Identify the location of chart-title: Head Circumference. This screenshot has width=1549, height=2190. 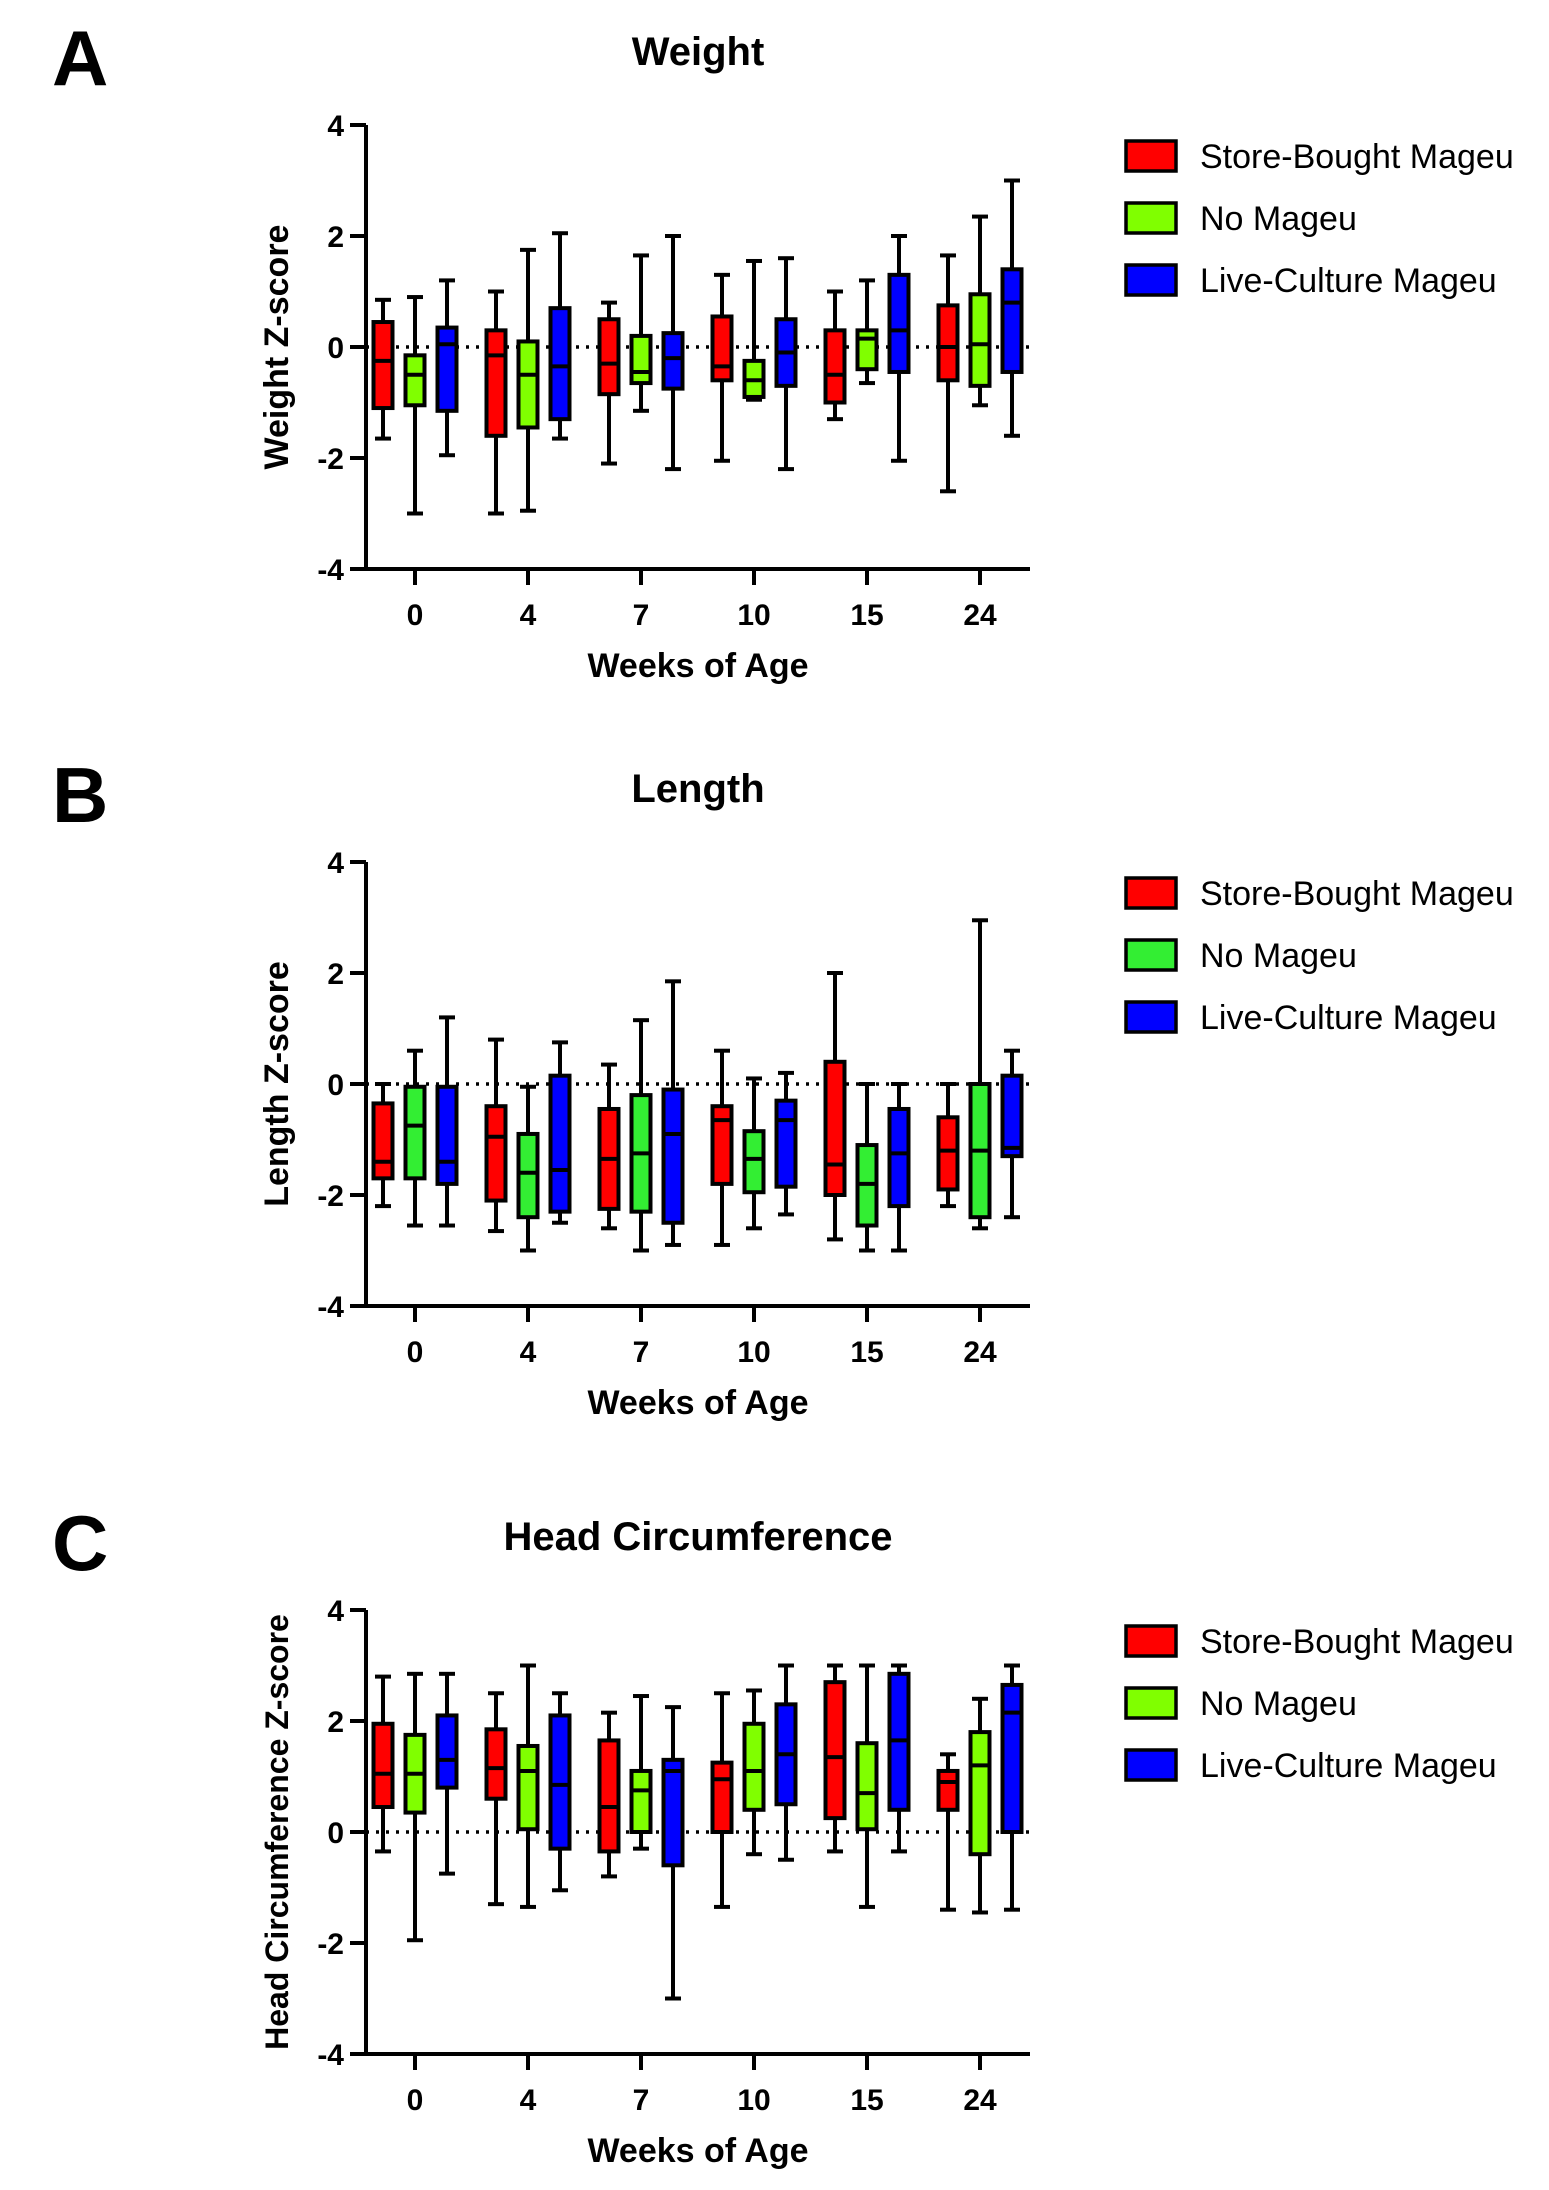
(697, 1537).